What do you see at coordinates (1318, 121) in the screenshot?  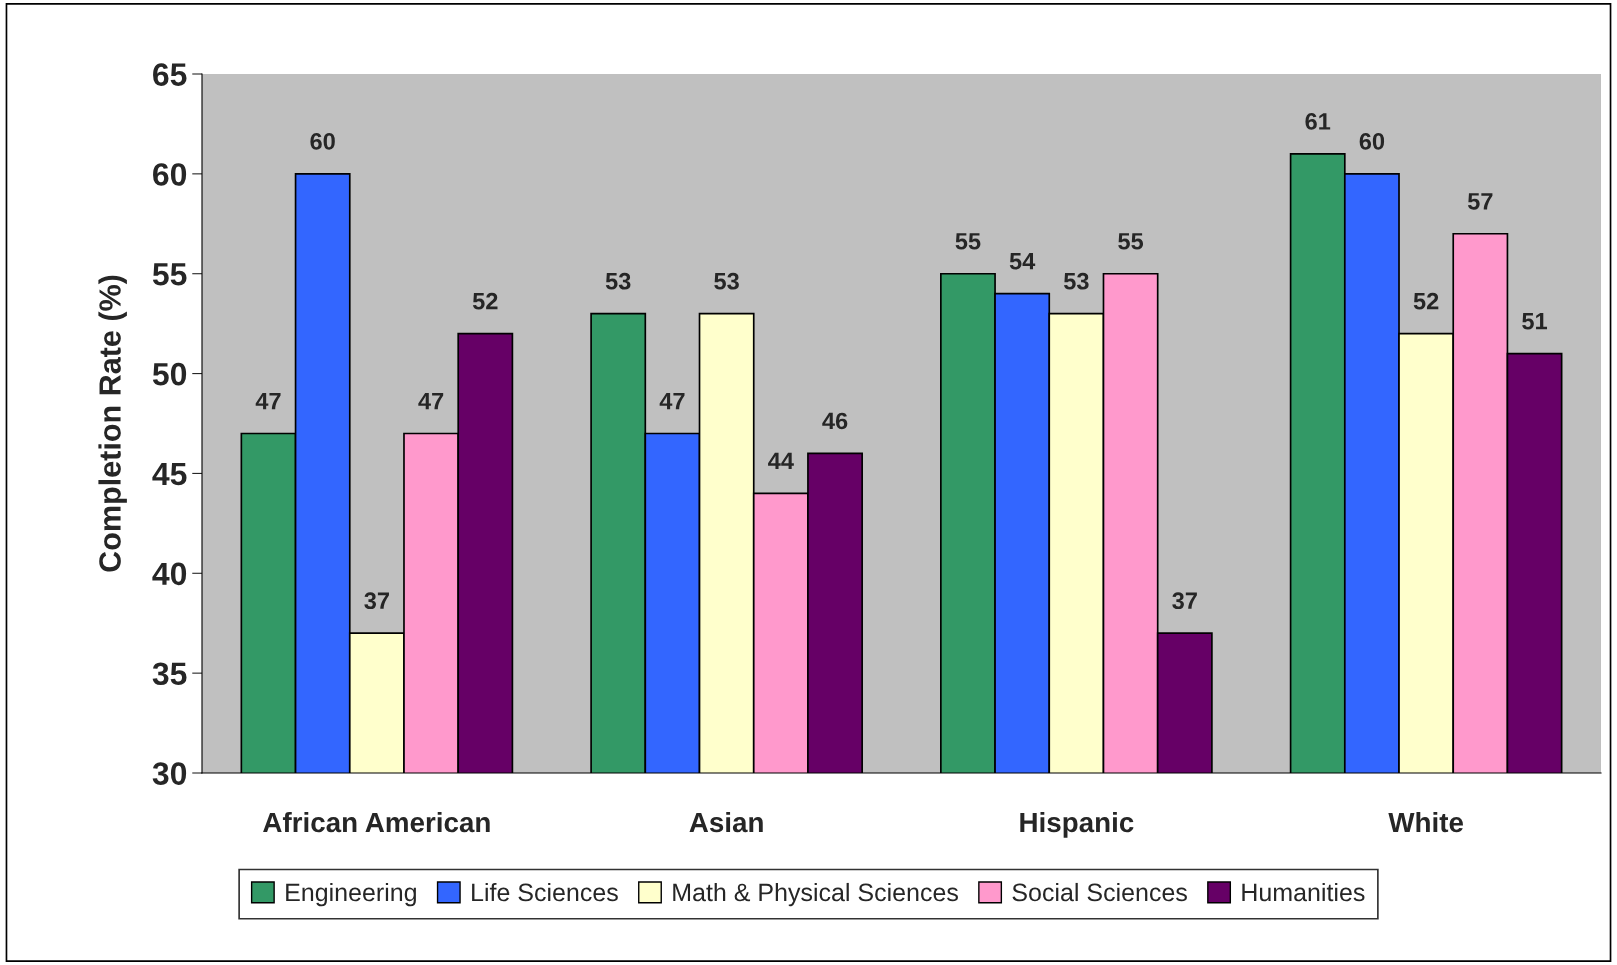 I see `data-label: 61` at bounding box center [1318, 121].